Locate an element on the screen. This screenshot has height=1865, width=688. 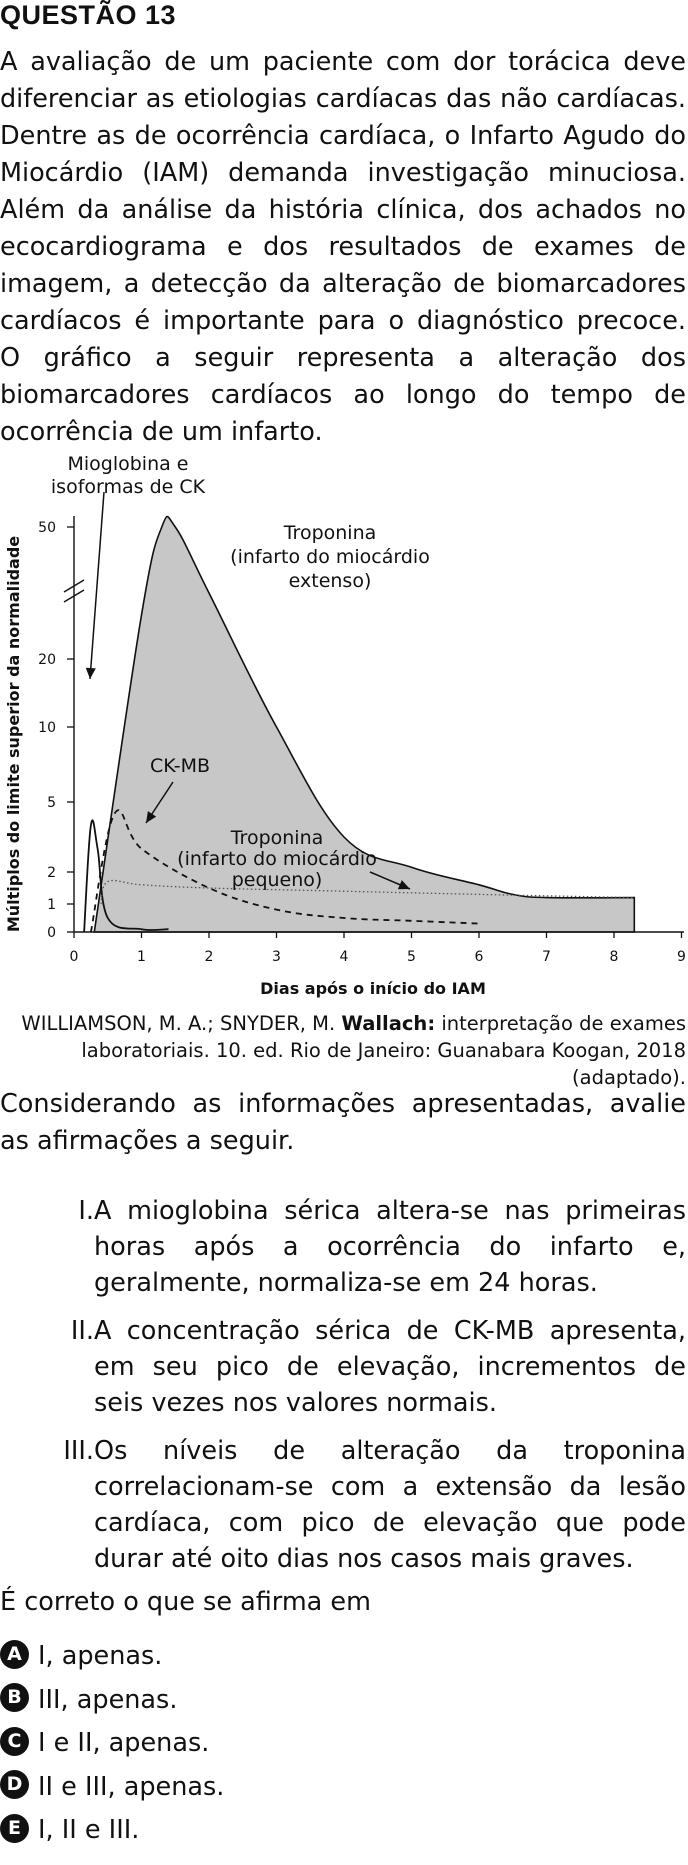
statement-number: II. is located at coordinates (82, 1331).